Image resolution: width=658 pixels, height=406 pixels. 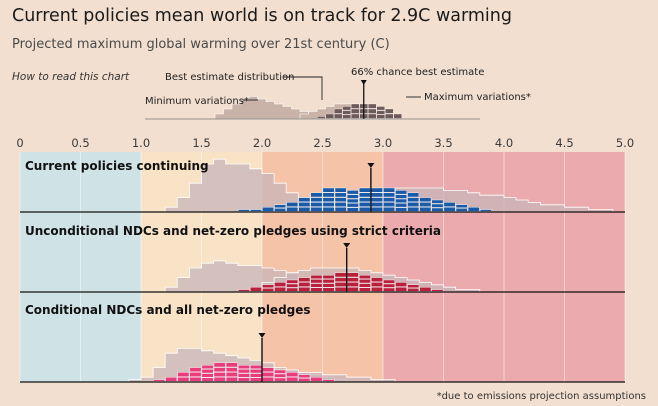 What do you see at coordinates (363, 82) in the screenshot?
I see `legend-best-estimate-head` at bounding box center [363, 82].